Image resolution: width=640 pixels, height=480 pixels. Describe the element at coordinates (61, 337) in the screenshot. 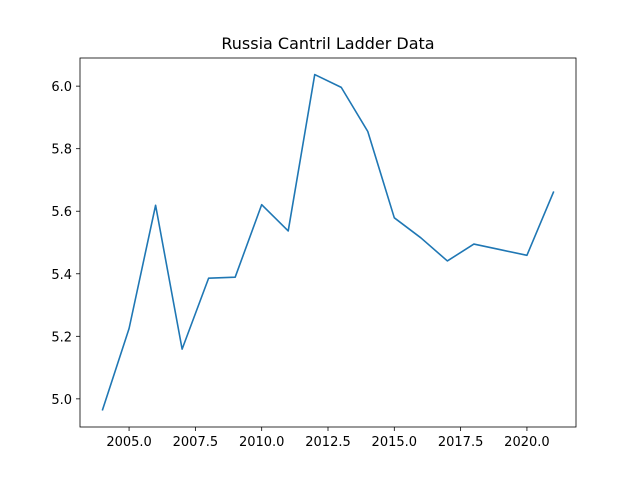

I see `y-tick-label: 5.2` at that location.